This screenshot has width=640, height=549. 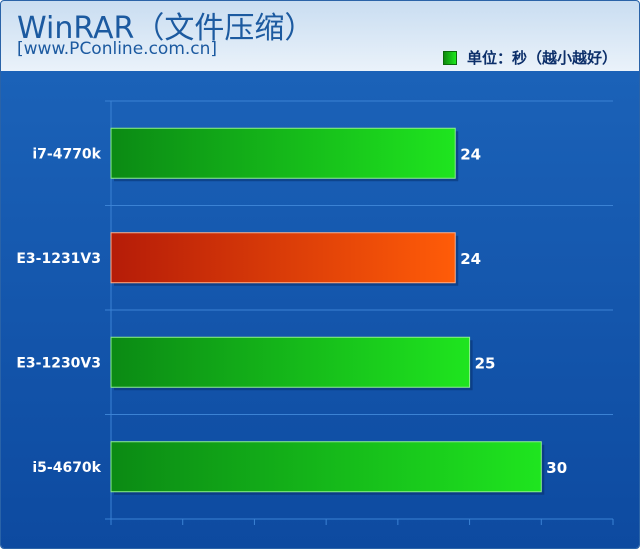 What do you see at coordinates (449, 57) in the screenshot?
I see `legend-swatch` at bounding box center [449, 57].